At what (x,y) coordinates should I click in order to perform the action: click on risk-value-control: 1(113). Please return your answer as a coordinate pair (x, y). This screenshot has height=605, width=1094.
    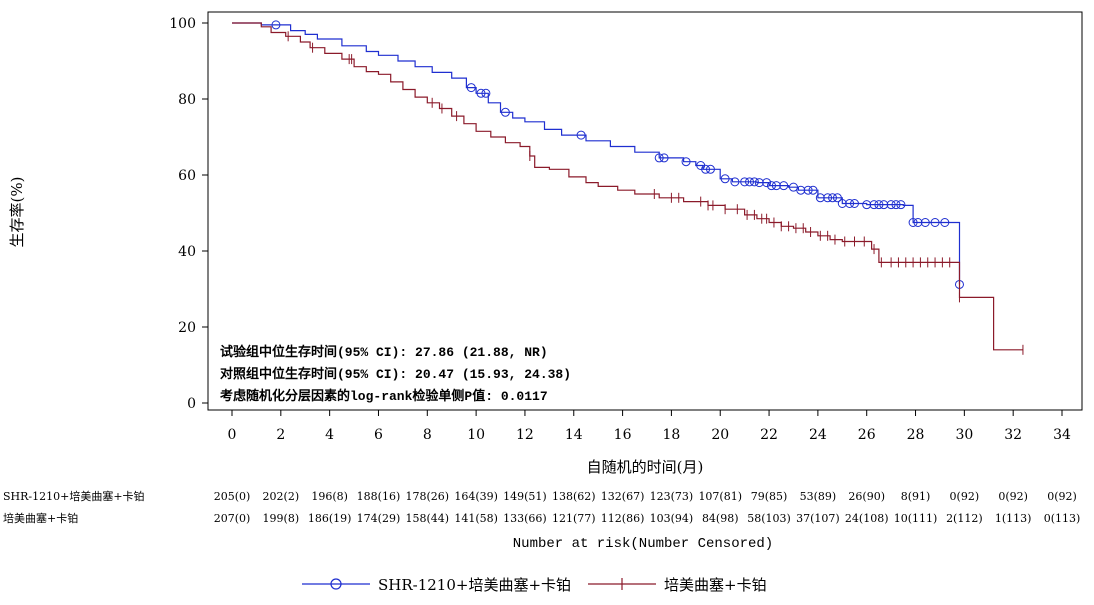
    Looking at the image, I should click on (1013, 518).